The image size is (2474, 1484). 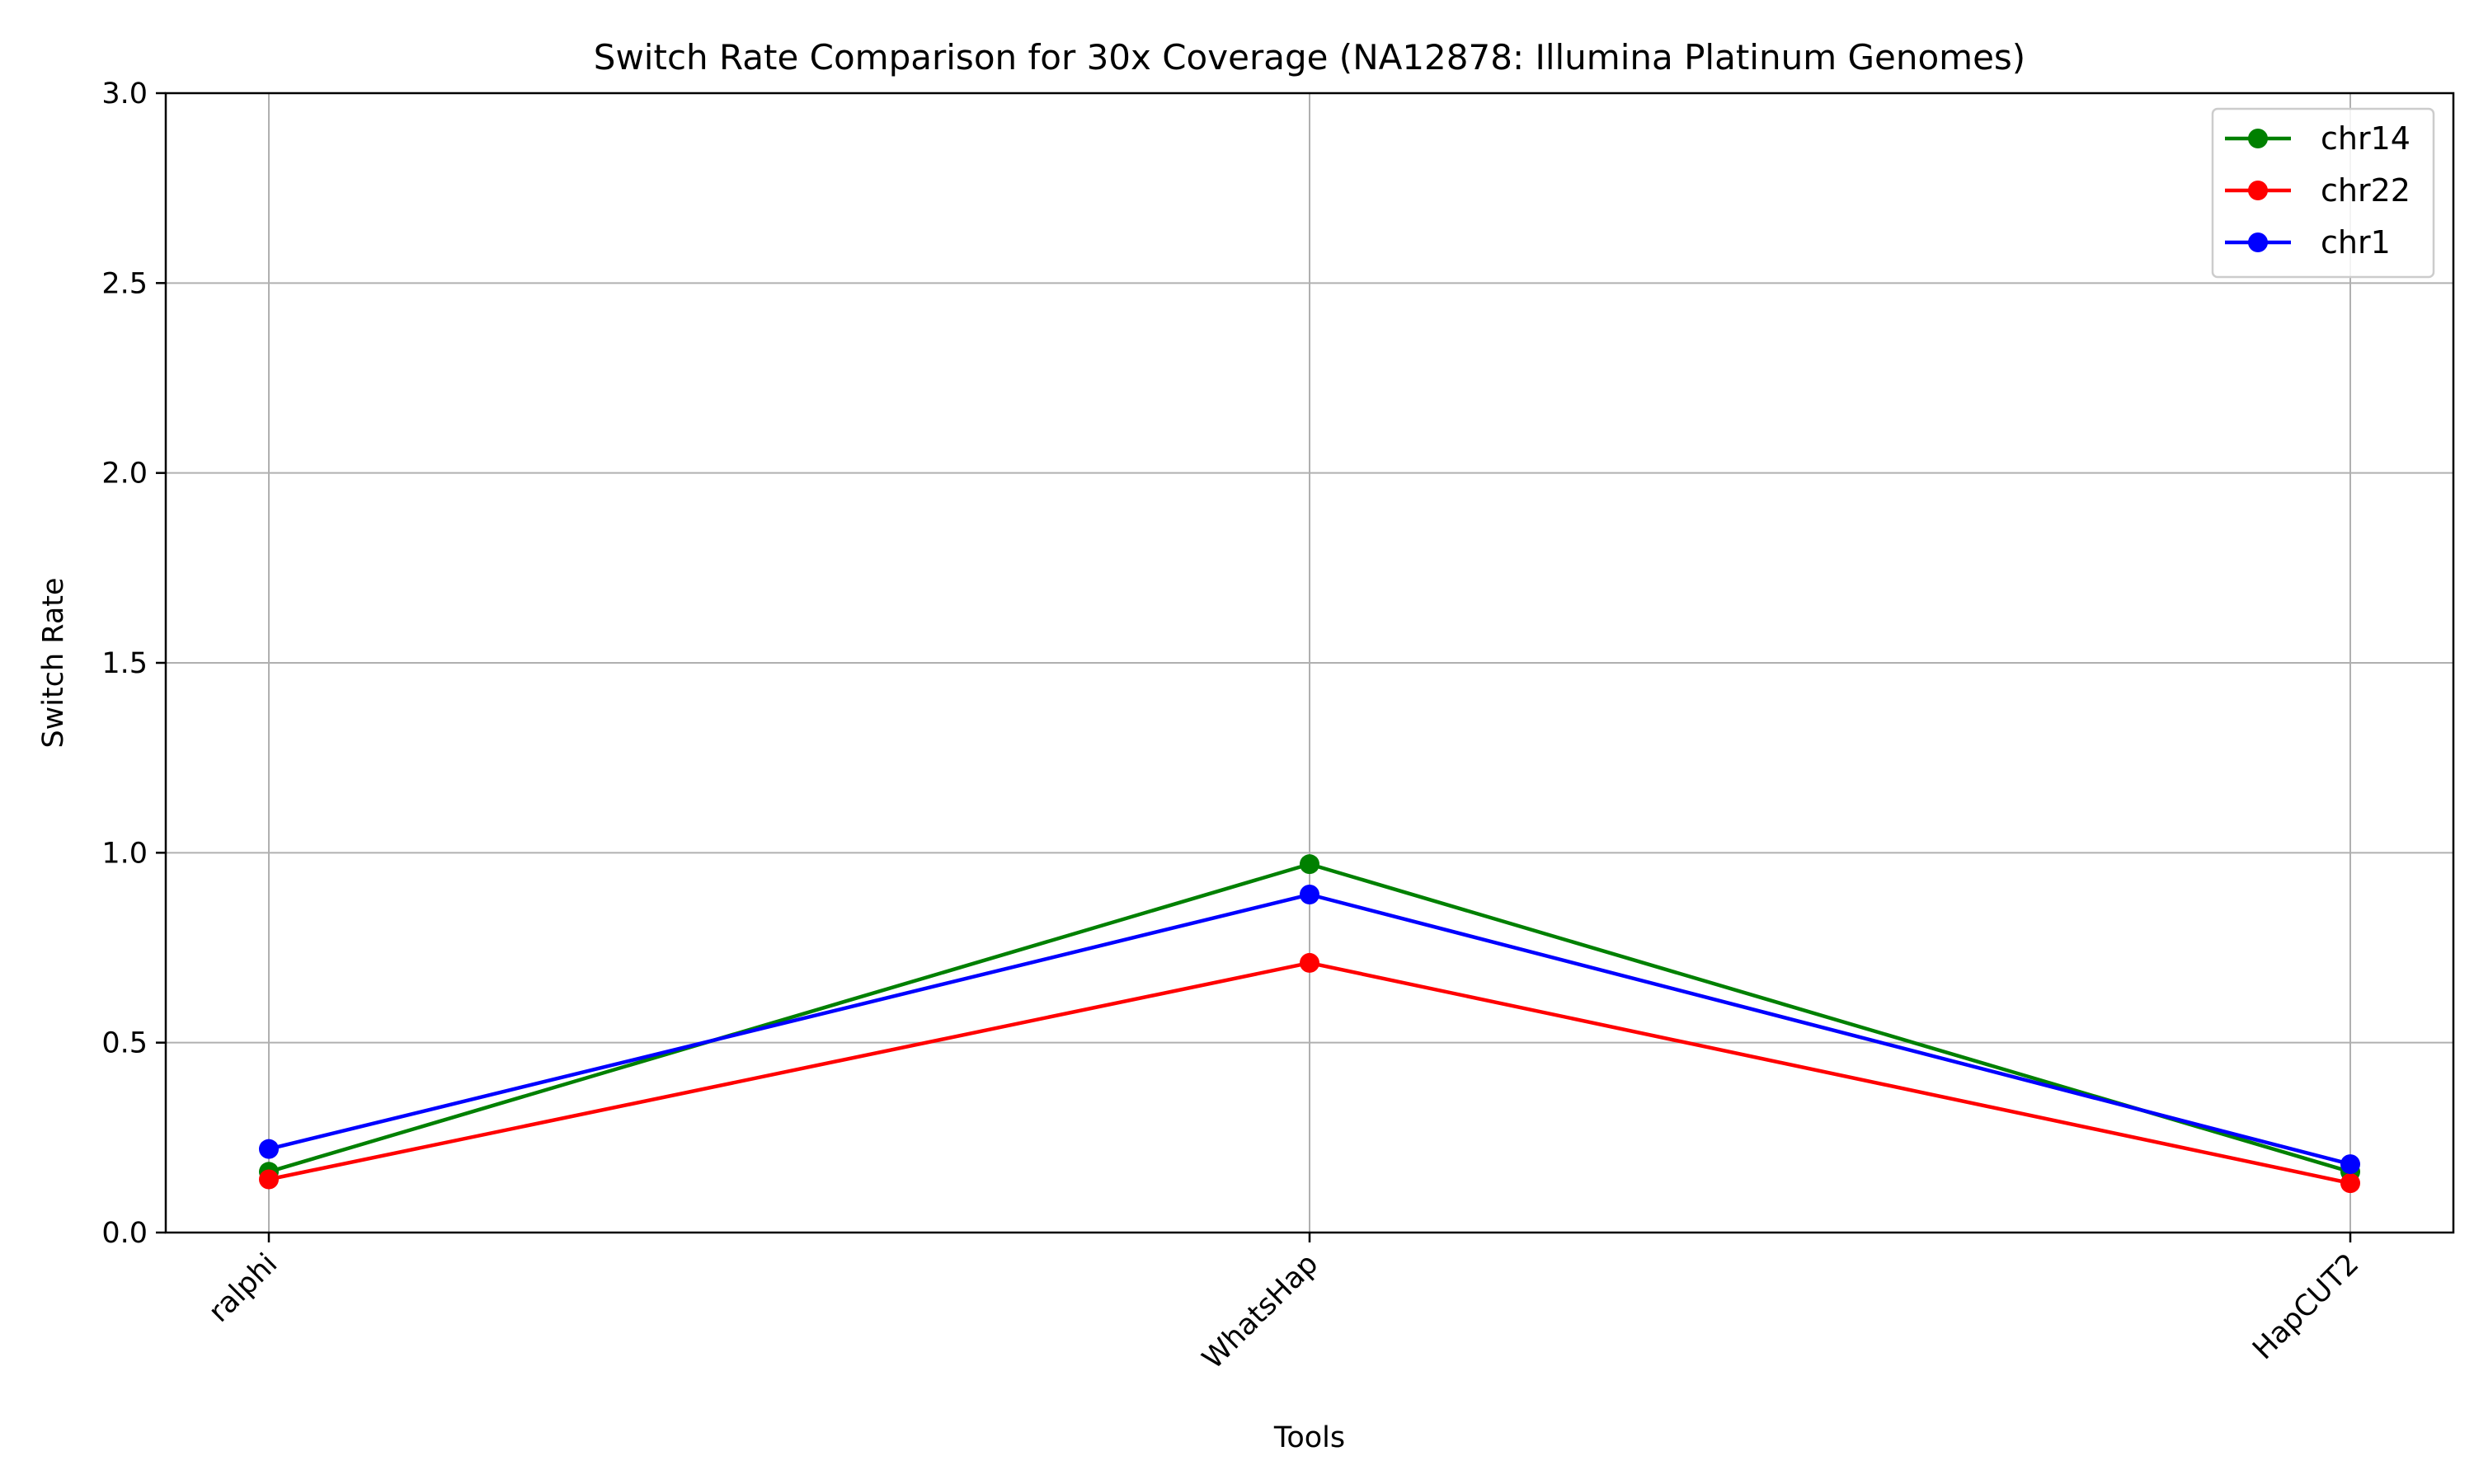 I want to click on y-tick-label: 1.0, so click(x=124, y=853).